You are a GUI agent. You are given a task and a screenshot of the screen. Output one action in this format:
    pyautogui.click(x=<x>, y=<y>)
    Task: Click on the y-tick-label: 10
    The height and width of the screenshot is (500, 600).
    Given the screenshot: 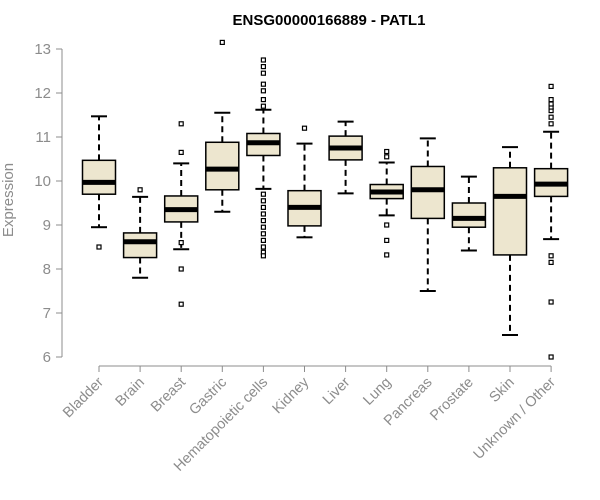 What is the action you would take?
    pyautogui.click(x=42, y=181)
    